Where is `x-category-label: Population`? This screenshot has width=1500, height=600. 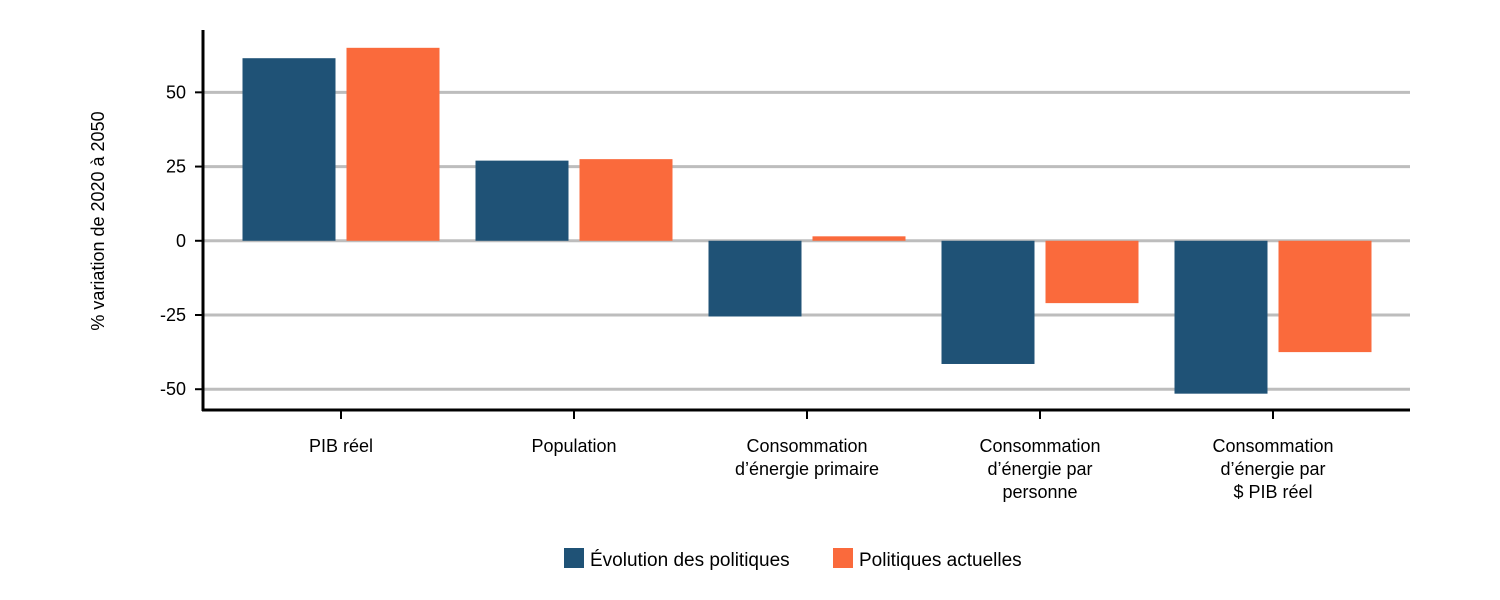 x-category-label: Population is located at coordinates (573, 446).